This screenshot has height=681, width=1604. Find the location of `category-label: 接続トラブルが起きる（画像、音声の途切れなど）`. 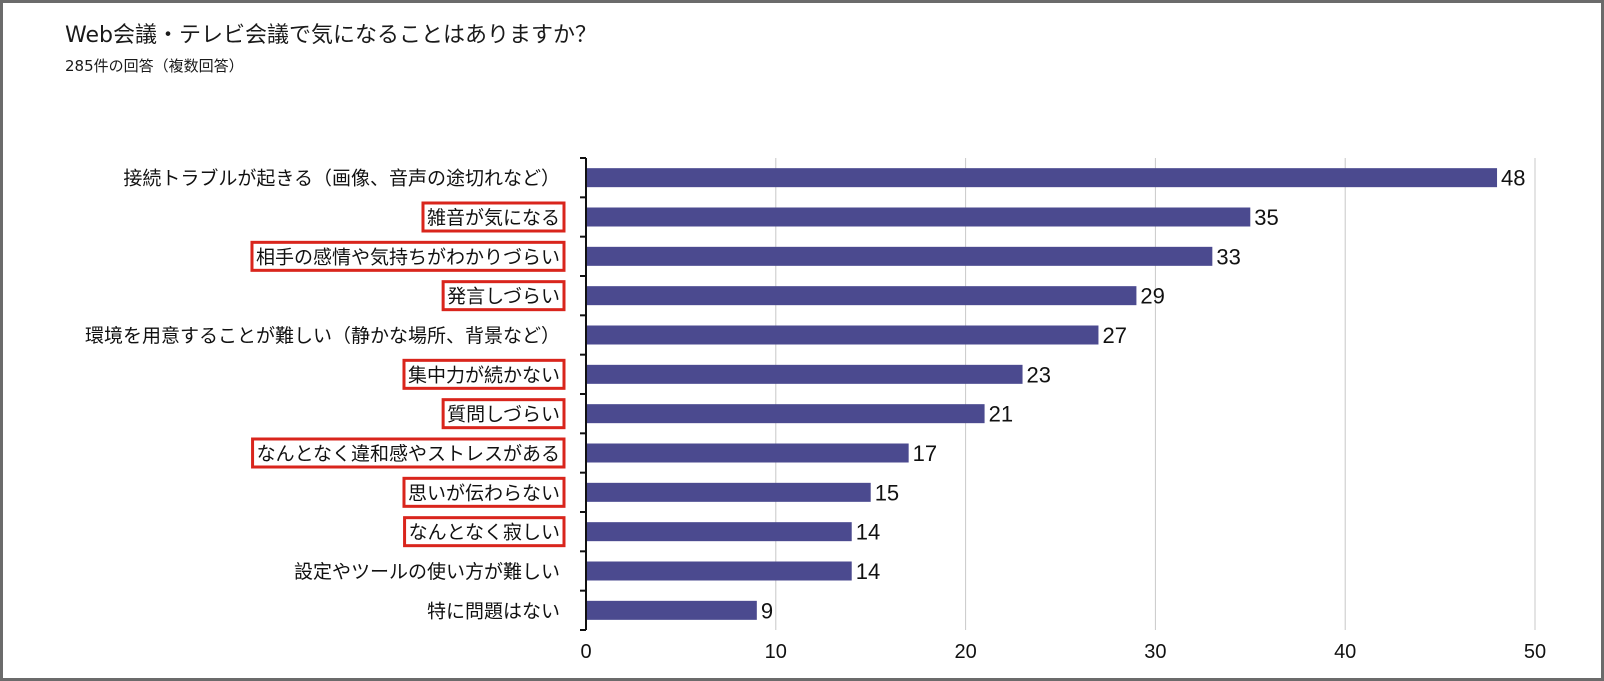

category-label: 接続トラブルが起きる（画像、音声の途切れなど） is located at coordinates (341, 178).